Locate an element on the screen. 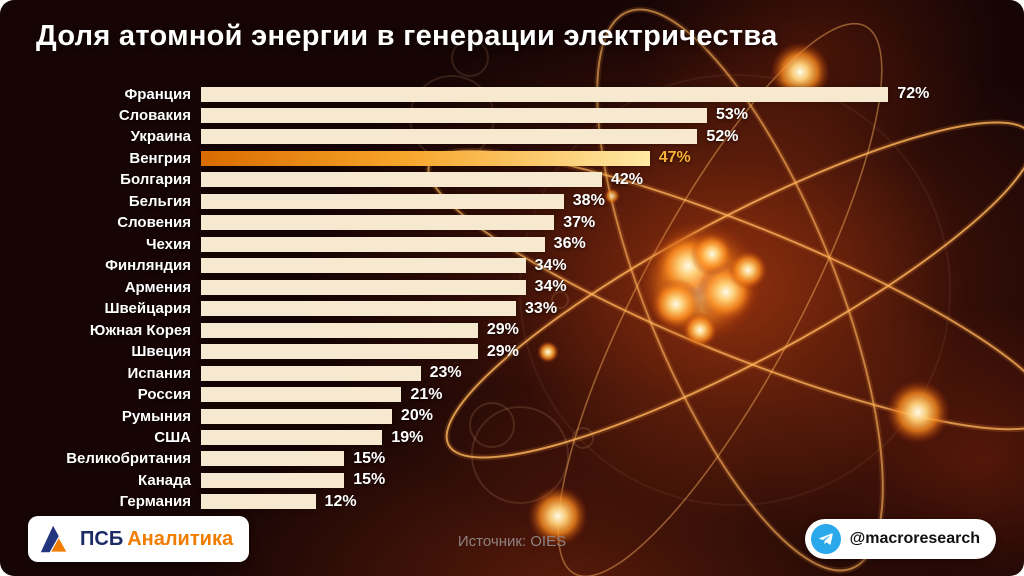 This screenshot has height=576, width=1024. telegram-handle: @macroresearch is located at coordinates (914, 538).